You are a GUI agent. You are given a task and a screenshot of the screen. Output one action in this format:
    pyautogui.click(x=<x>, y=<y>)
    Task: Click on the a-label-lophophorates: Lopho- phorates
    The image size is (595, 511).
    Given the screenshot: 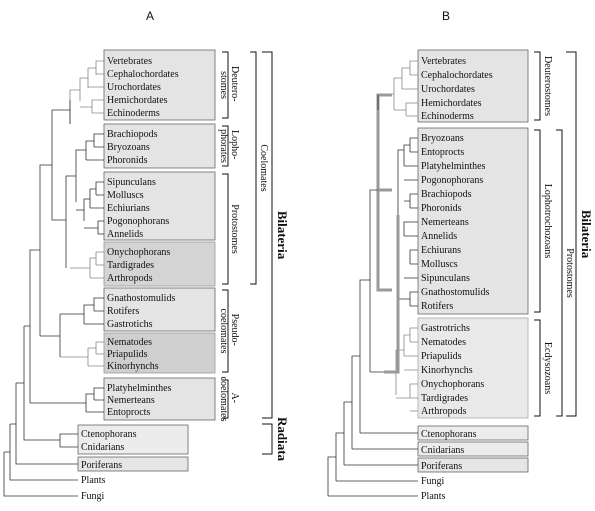 What is the action you would take?
    pyautogui.click(x=229, y=146)
    